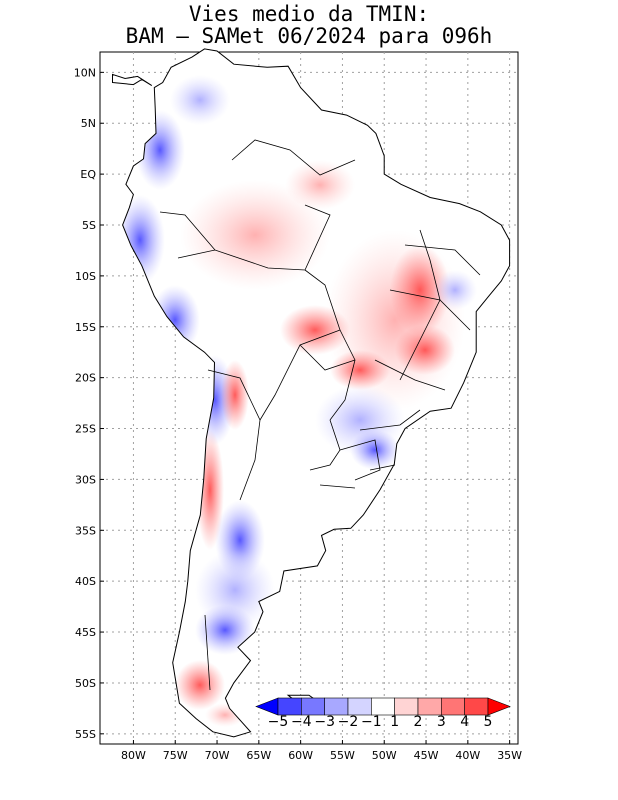 This screenshot has height=800, width=618. I want to click on lat-tick-label: 30S, so click(85, 479).